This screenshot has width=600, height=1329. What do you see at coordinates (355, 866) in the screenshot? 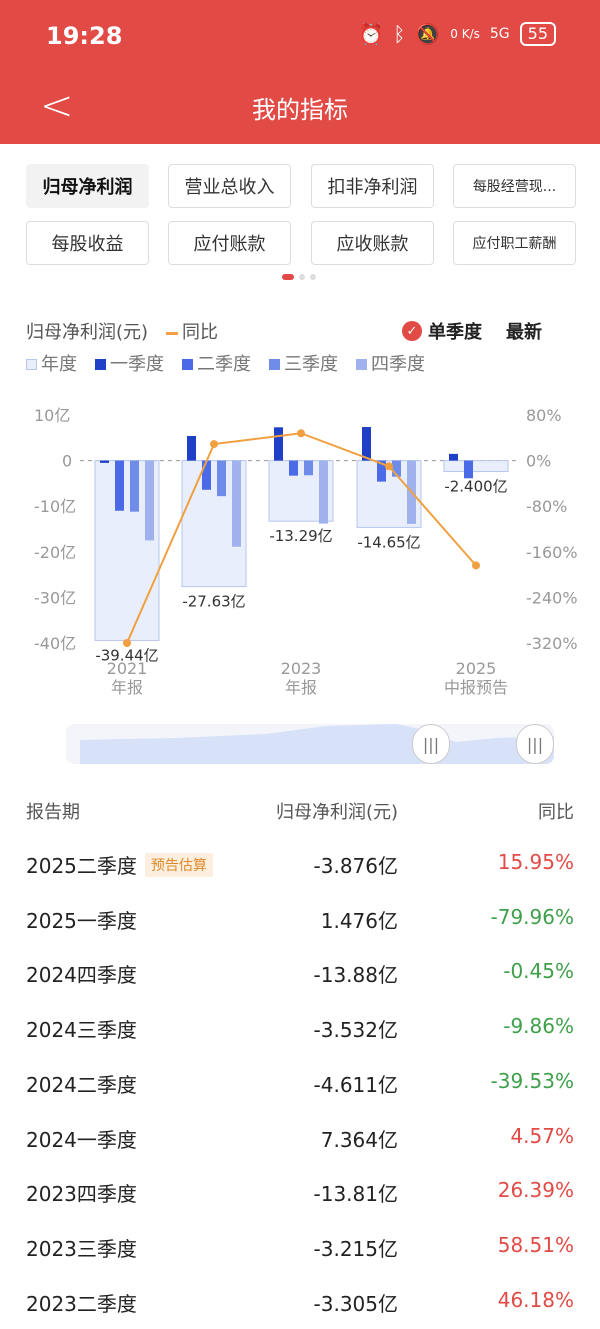
I see `row-value: -3.876亿` at bounding box center [355, 866].